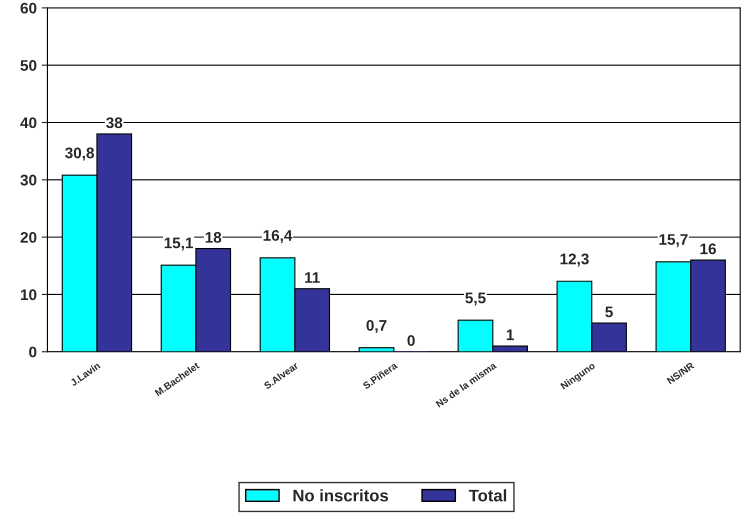 The image size is (753, 525). Describe the element at coordinates (179, 244) in the screenshot. I see `data-label: 15,1` at that location.